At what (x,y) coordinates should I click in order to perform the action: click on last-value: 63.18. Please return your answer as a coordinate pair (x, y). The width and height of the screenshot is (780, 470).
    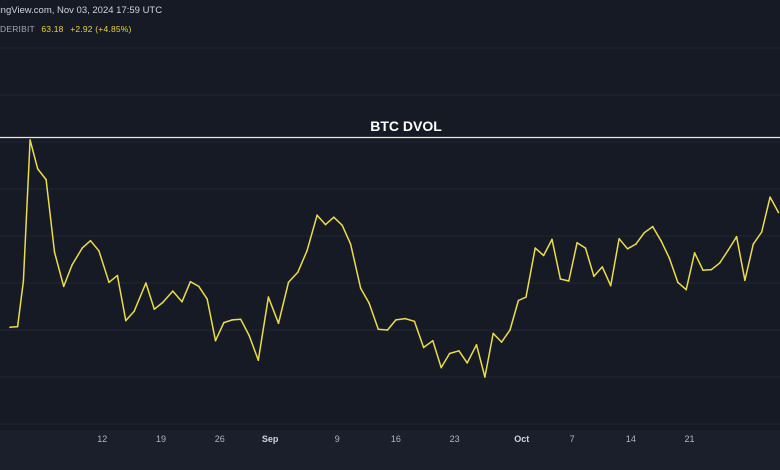
    Looking at the image, I should click on (52, 29).